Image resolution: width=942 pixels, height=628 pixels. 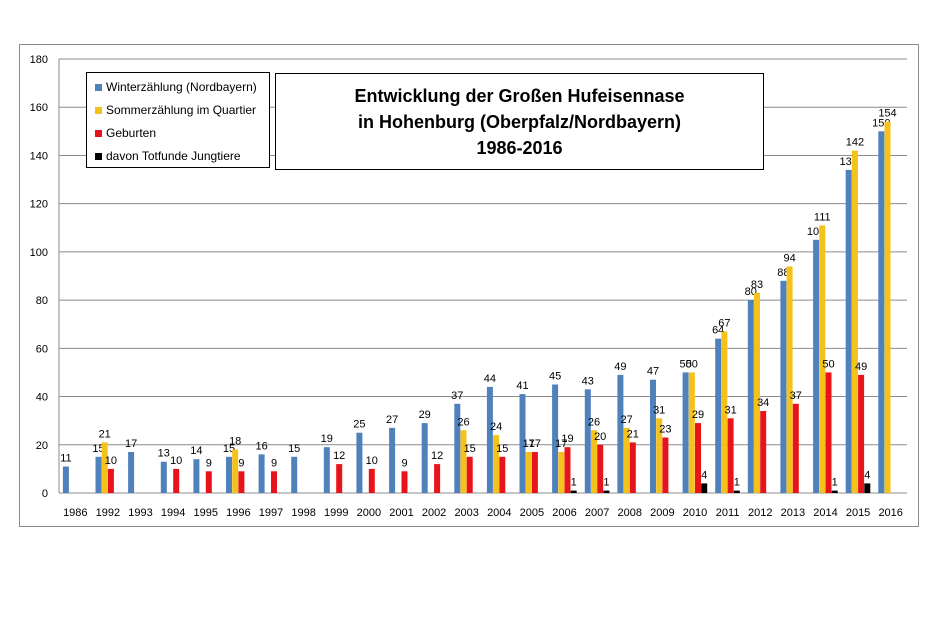 What do you see at coordinates (42, 301) in the screenshot?
I see `y-tick-label: 80` at bounding box center [42, 301].